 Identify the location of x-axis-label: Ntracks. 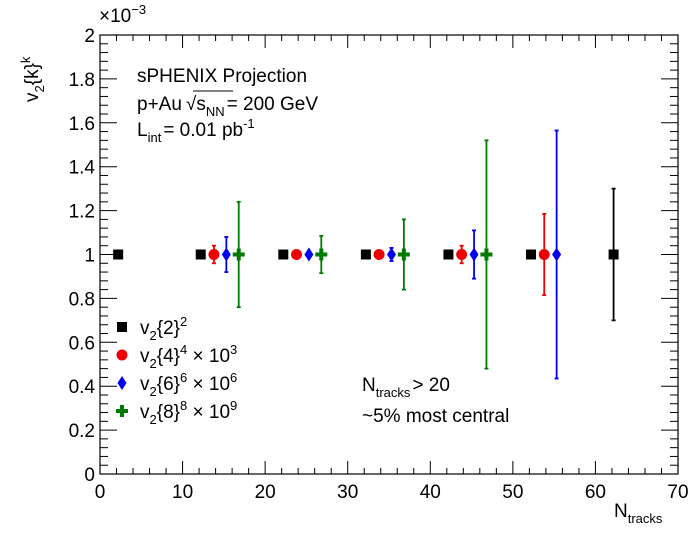
(638, 513).